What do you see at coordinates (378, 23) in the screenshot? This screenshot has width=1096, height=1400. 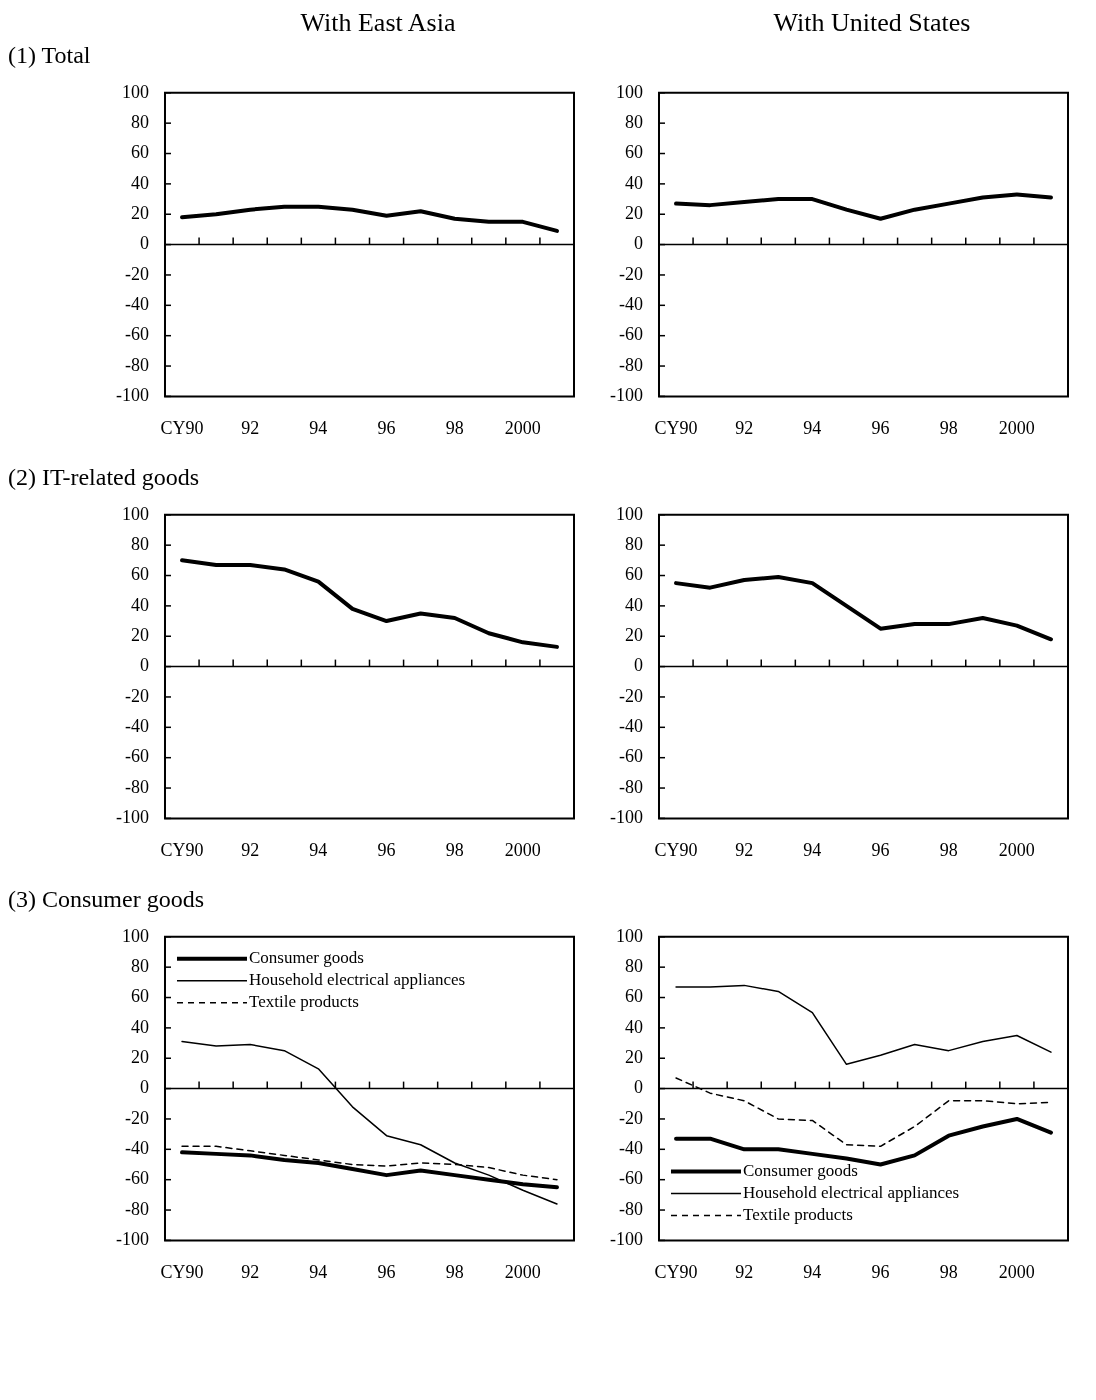 I see `chart-title: With East Asia` at bounding box center [378, 23].